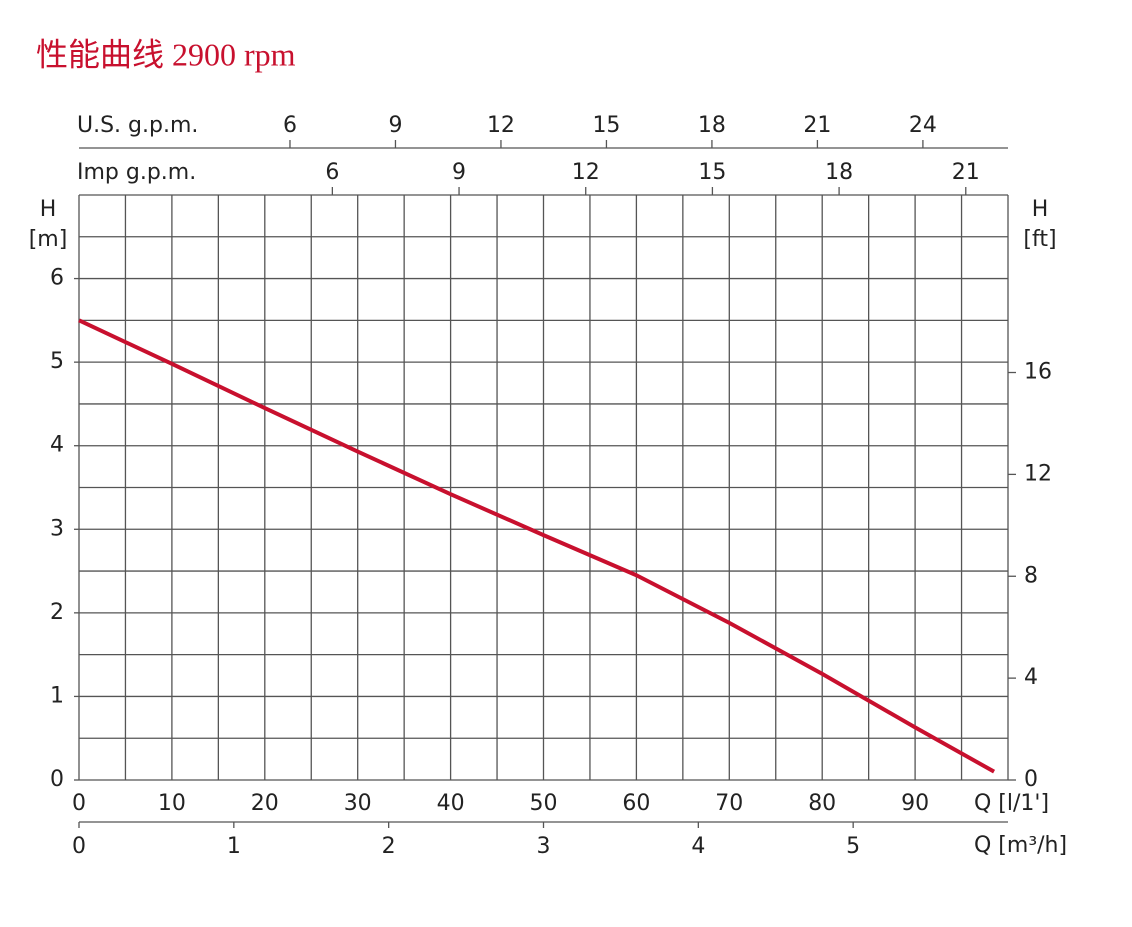 This screenshot has height=927, width=1132. I want to click on x2-tick-label: 2, so click(389, 846).